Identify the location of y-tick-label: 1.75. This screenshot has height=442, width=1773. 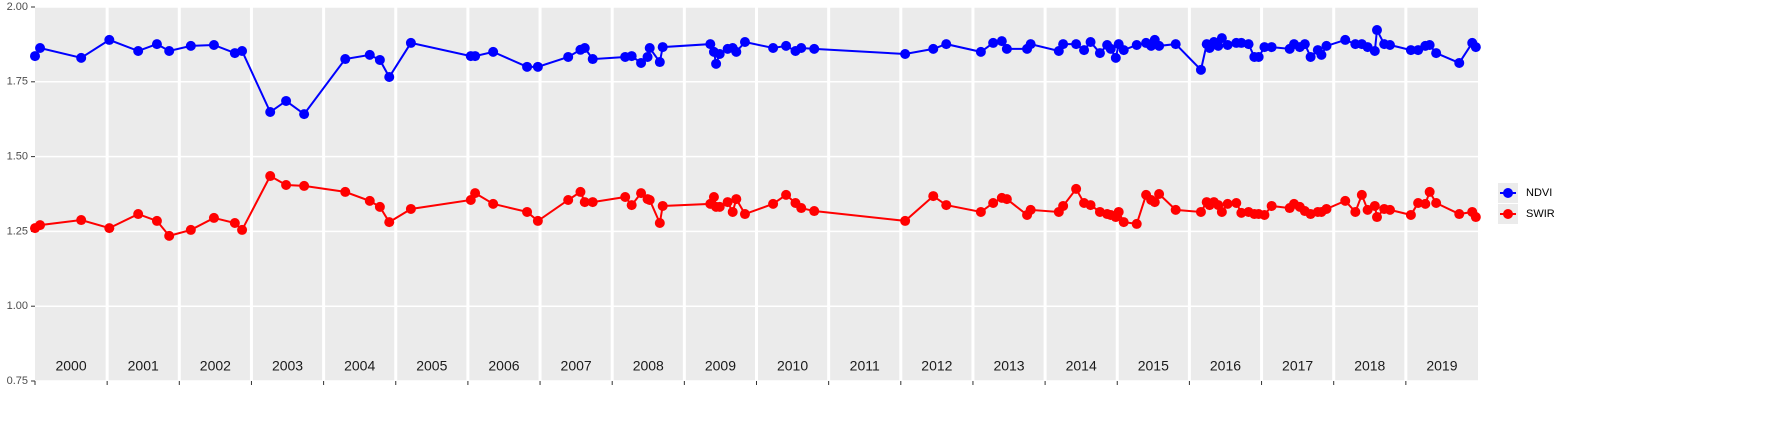
(17, 82).